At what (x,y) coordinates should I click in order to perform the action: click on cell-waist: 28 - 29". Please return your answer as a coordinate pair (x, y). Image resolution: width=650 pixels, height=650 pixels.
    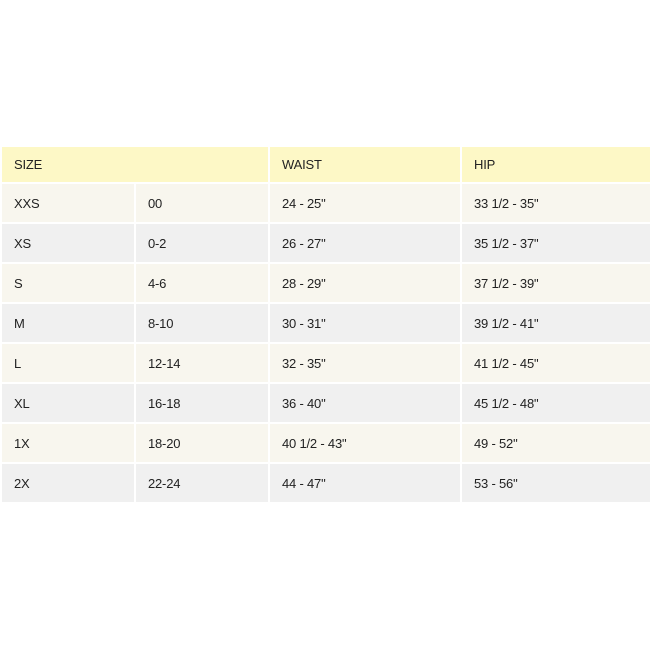
    Looking at the image, I should click on (365, 283).